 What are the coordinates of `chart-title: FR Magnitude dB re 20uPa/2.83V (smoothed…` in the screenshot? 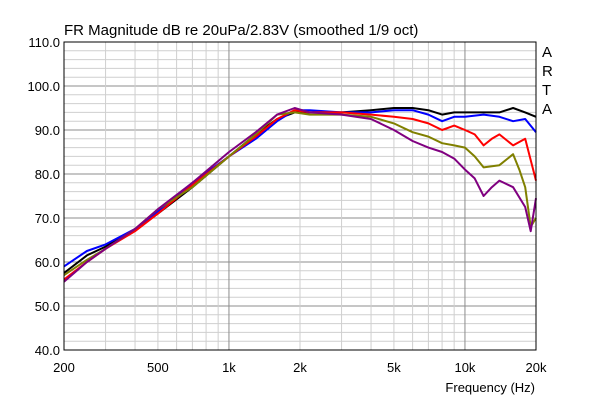 It's located at (241, 30).